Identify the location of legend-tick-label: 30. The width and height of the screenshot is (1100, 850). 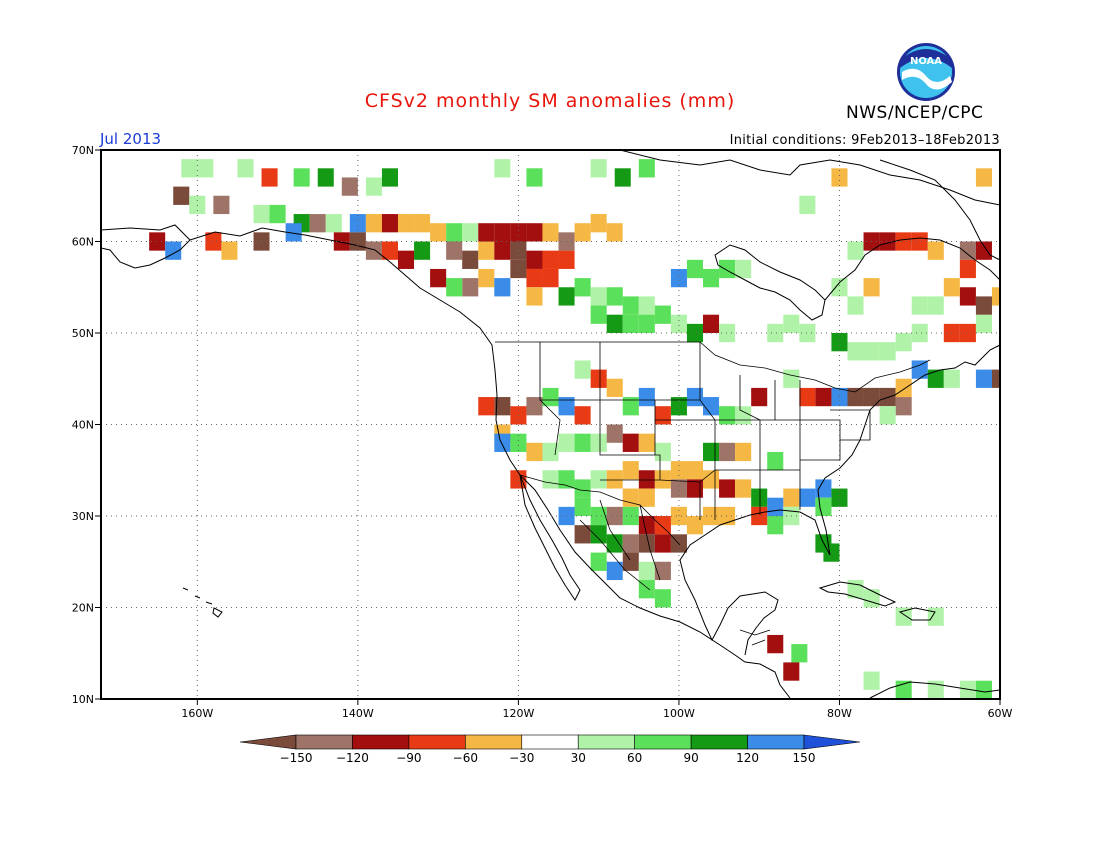
(578, 758).